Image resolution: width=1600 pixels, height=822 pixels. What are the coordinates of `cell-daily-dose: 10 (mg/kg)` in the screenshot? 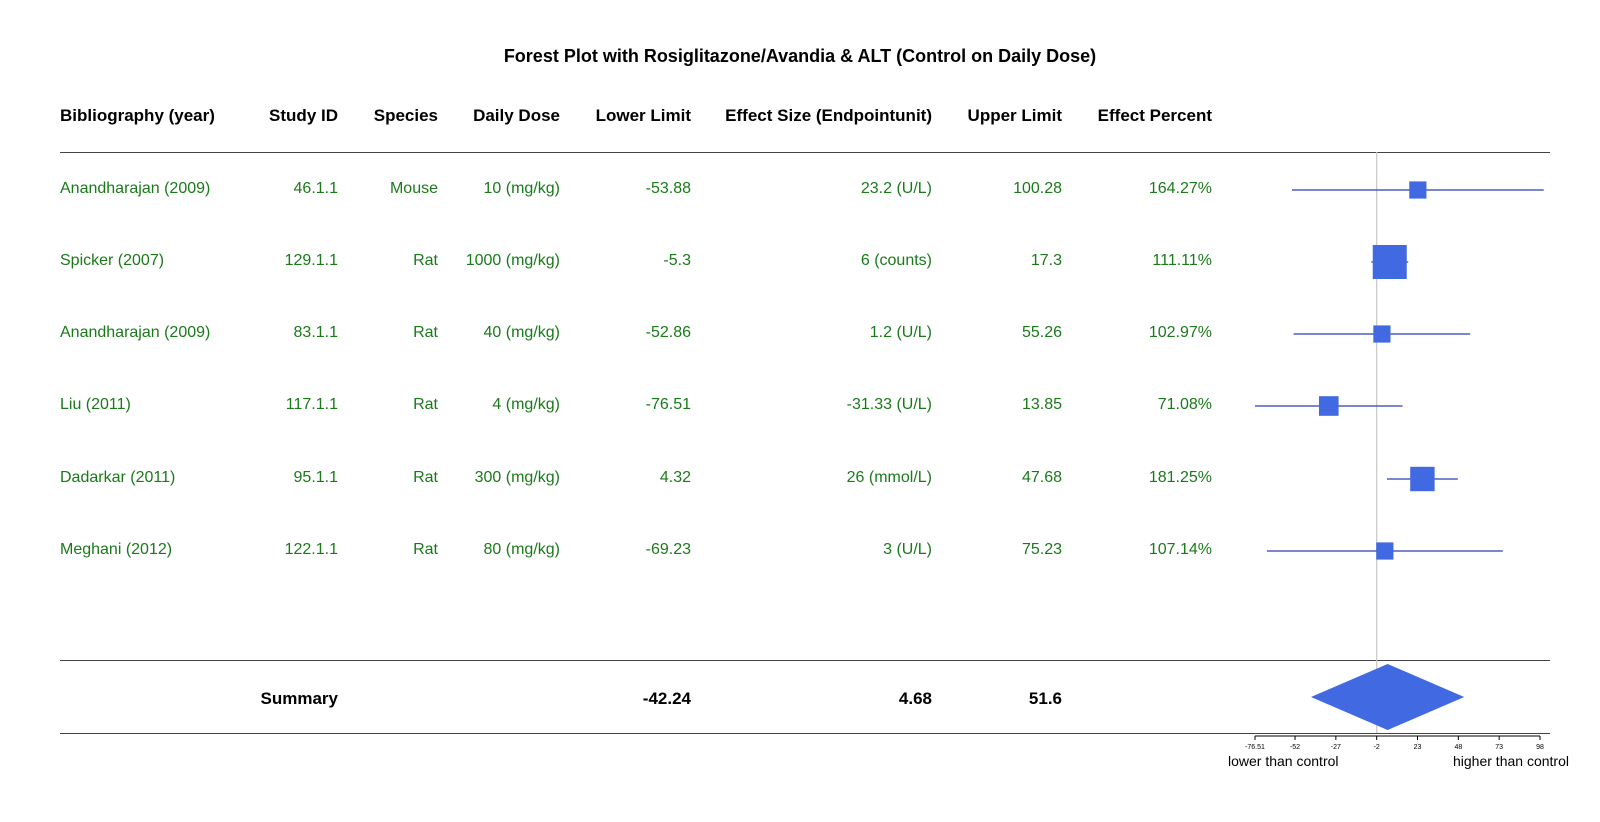 It's located at (521, 188).